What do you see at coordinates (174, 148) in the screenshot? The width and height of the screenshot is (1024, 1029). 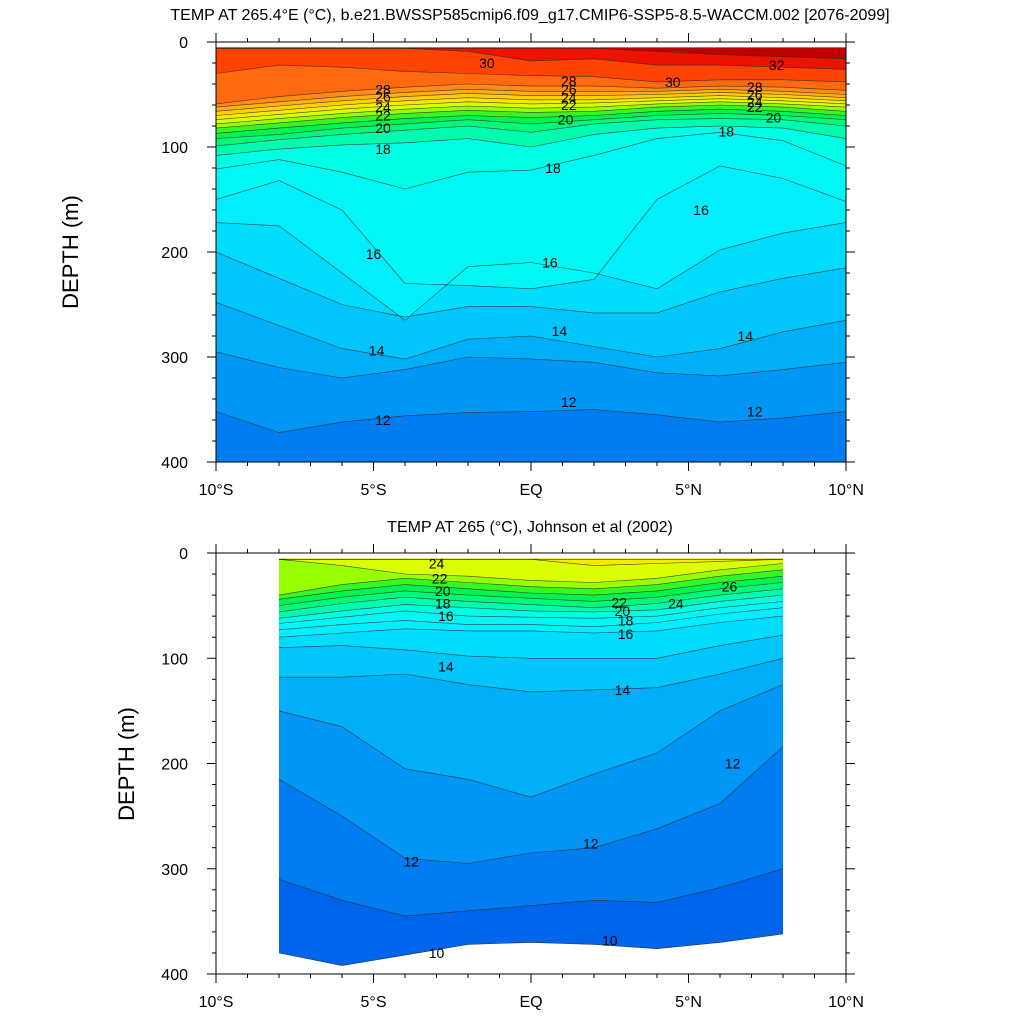 I see `y-tick-label: 100` at bounding box center [174, 148].